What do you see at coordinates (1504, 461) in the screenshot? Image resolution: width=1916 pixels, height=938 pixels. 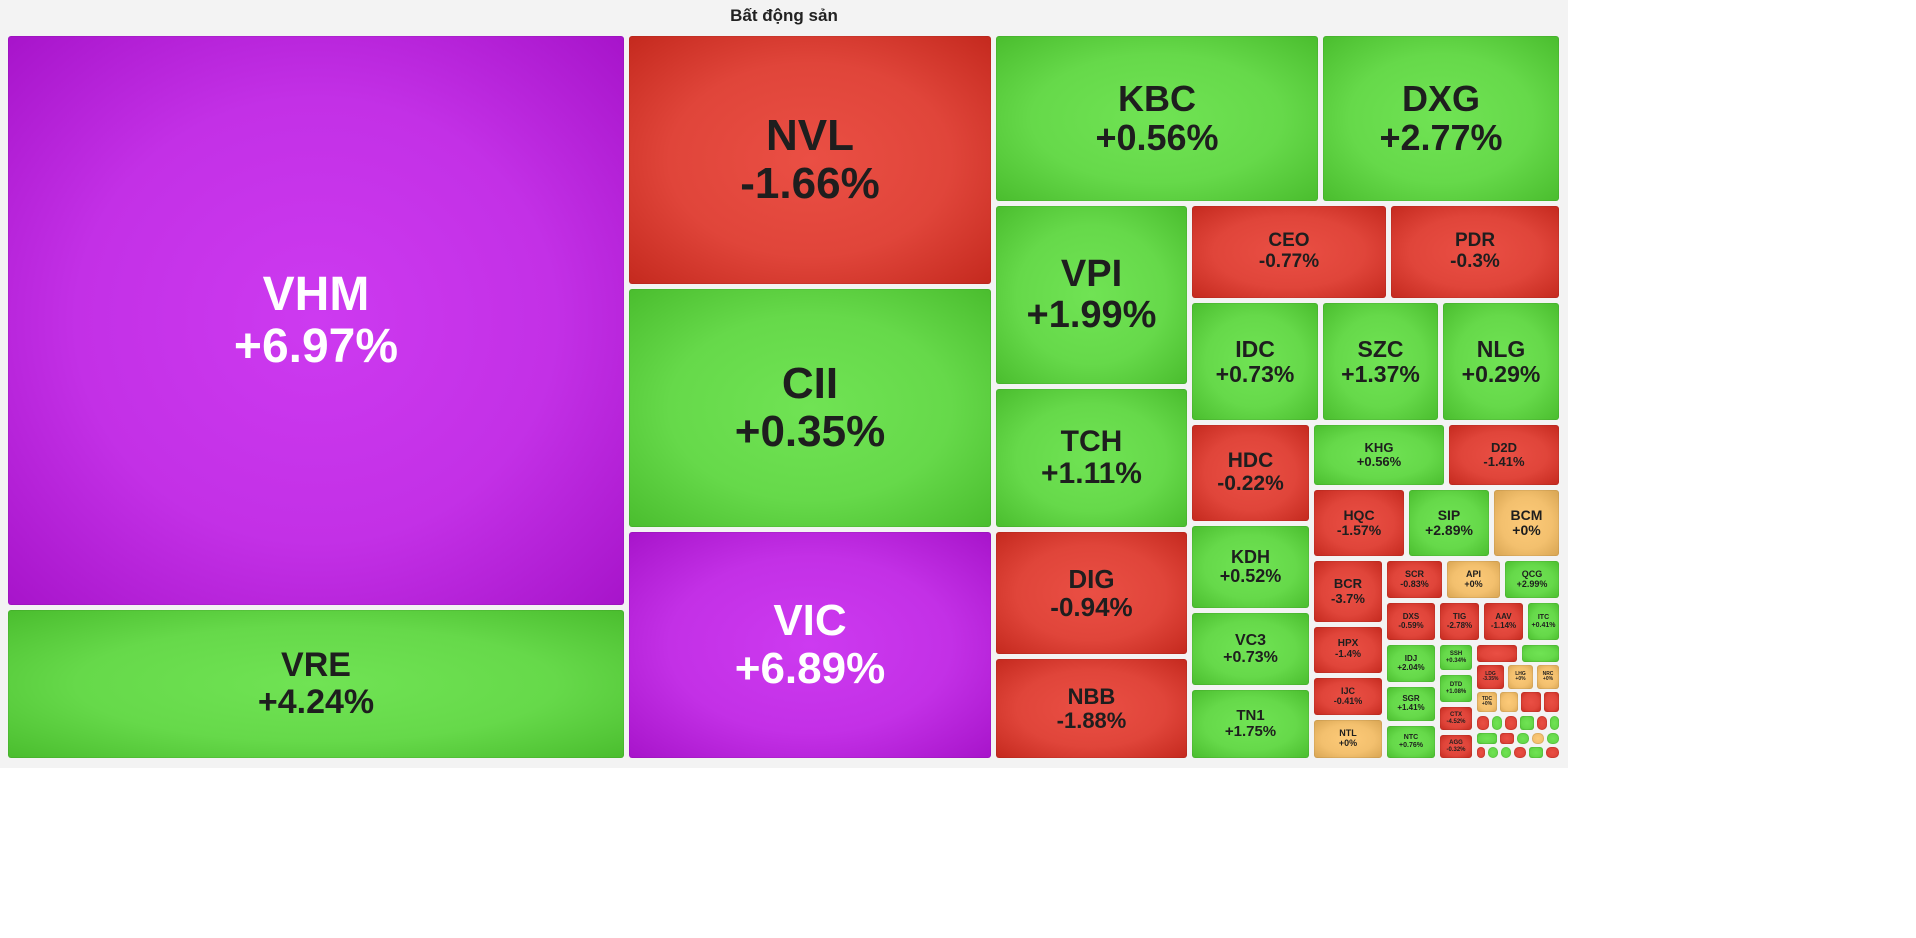 I see `tile-change: -1.41%` at bounding box center [1504, 461].